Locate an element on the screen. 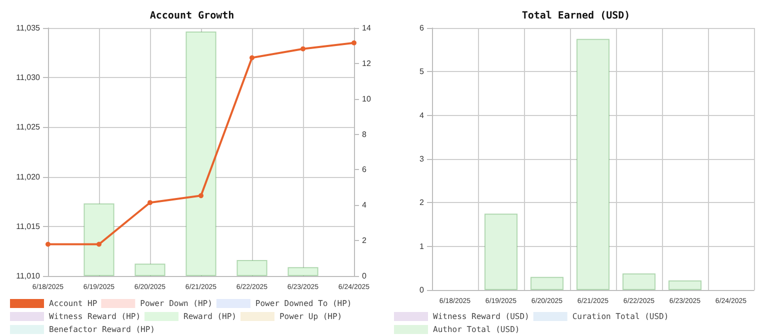 Image resolution: width=768 pixels, height=336 pixels. y-tick-label: 1 is located at coordinates (422, 246).